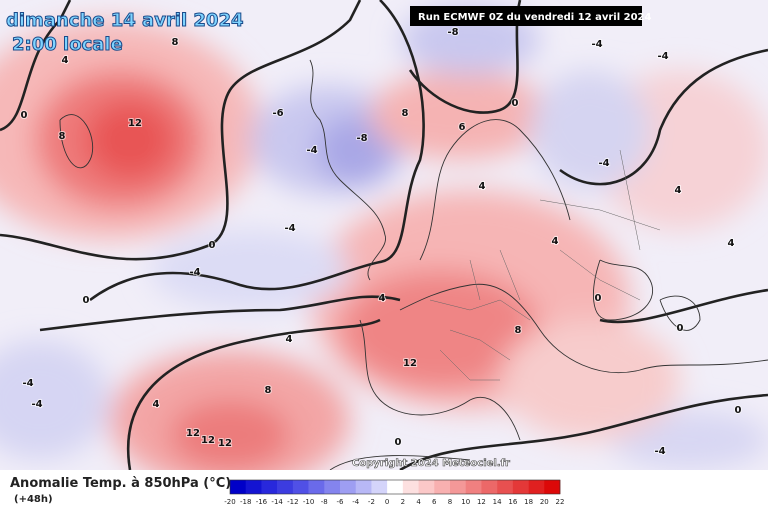  I want to click on colorbar-tick-label: 10, so click(465, 502).